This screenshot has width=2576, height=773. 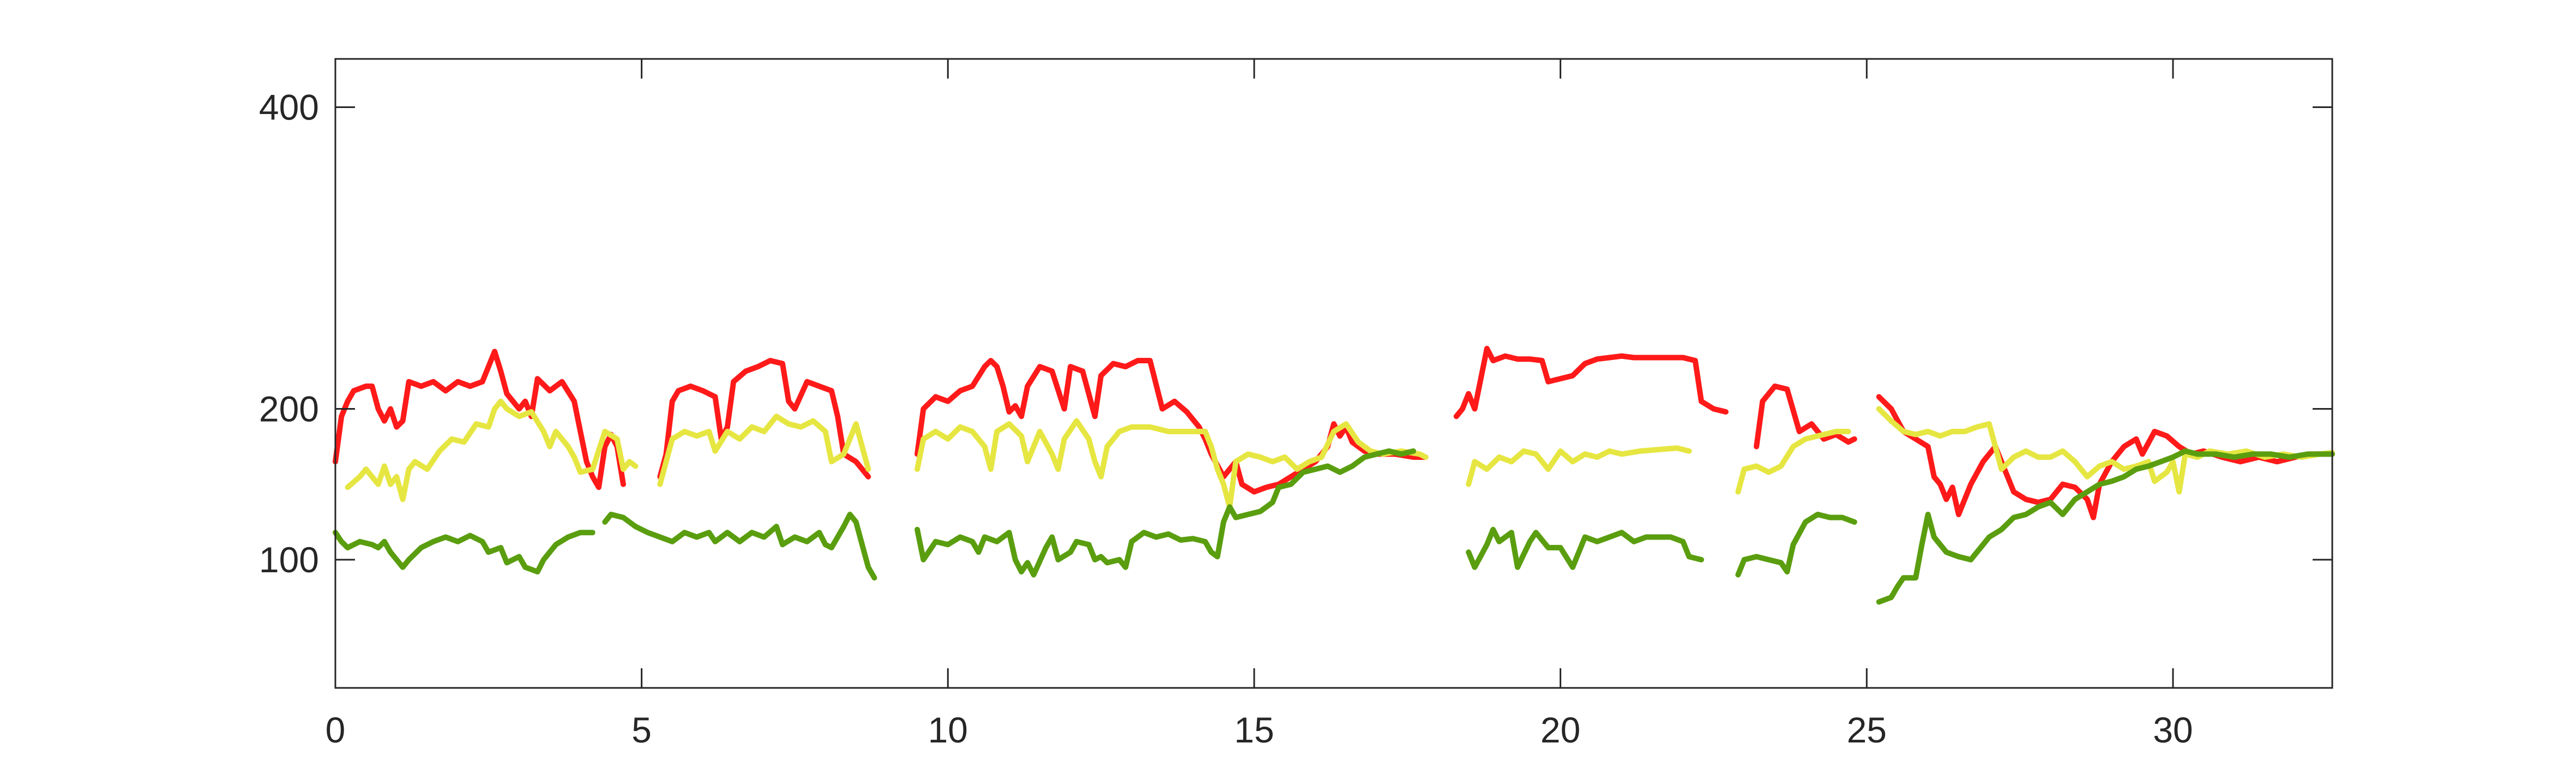 What do you see at coordinates (336, 730) in the screenshot?
I see `x-tick-label: 0` at bounding box center [336, 730].